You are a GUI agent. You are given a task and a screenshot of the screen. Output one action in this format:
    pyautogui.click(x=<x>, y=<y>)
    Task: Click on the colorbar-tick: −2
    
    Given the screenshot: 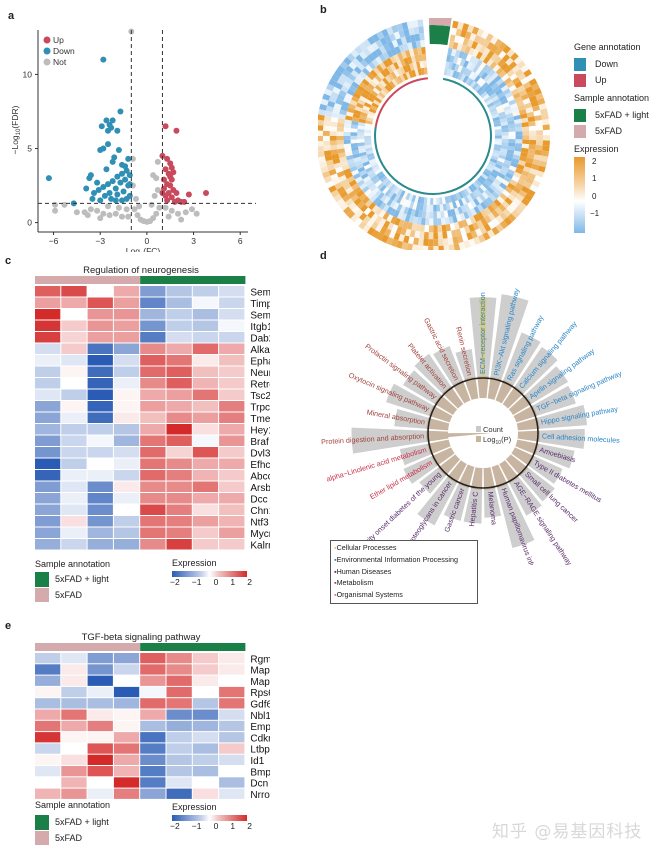 What is the action you would take?
    pyautogui.click(x=175, y=582)
    